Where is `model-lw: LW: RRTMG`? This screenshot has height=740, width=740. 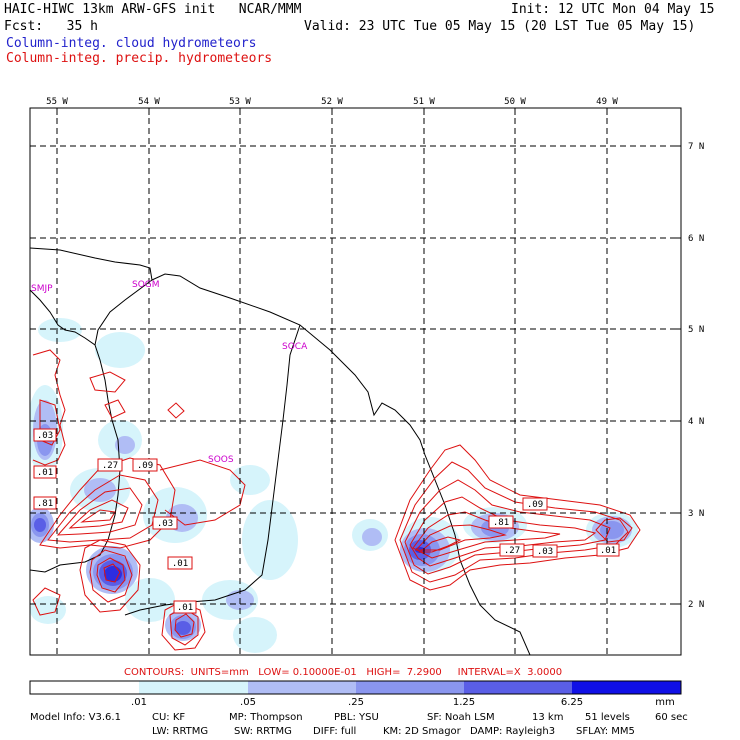
model-lw: LW: RRTMG is located at coordinates (180, 731).